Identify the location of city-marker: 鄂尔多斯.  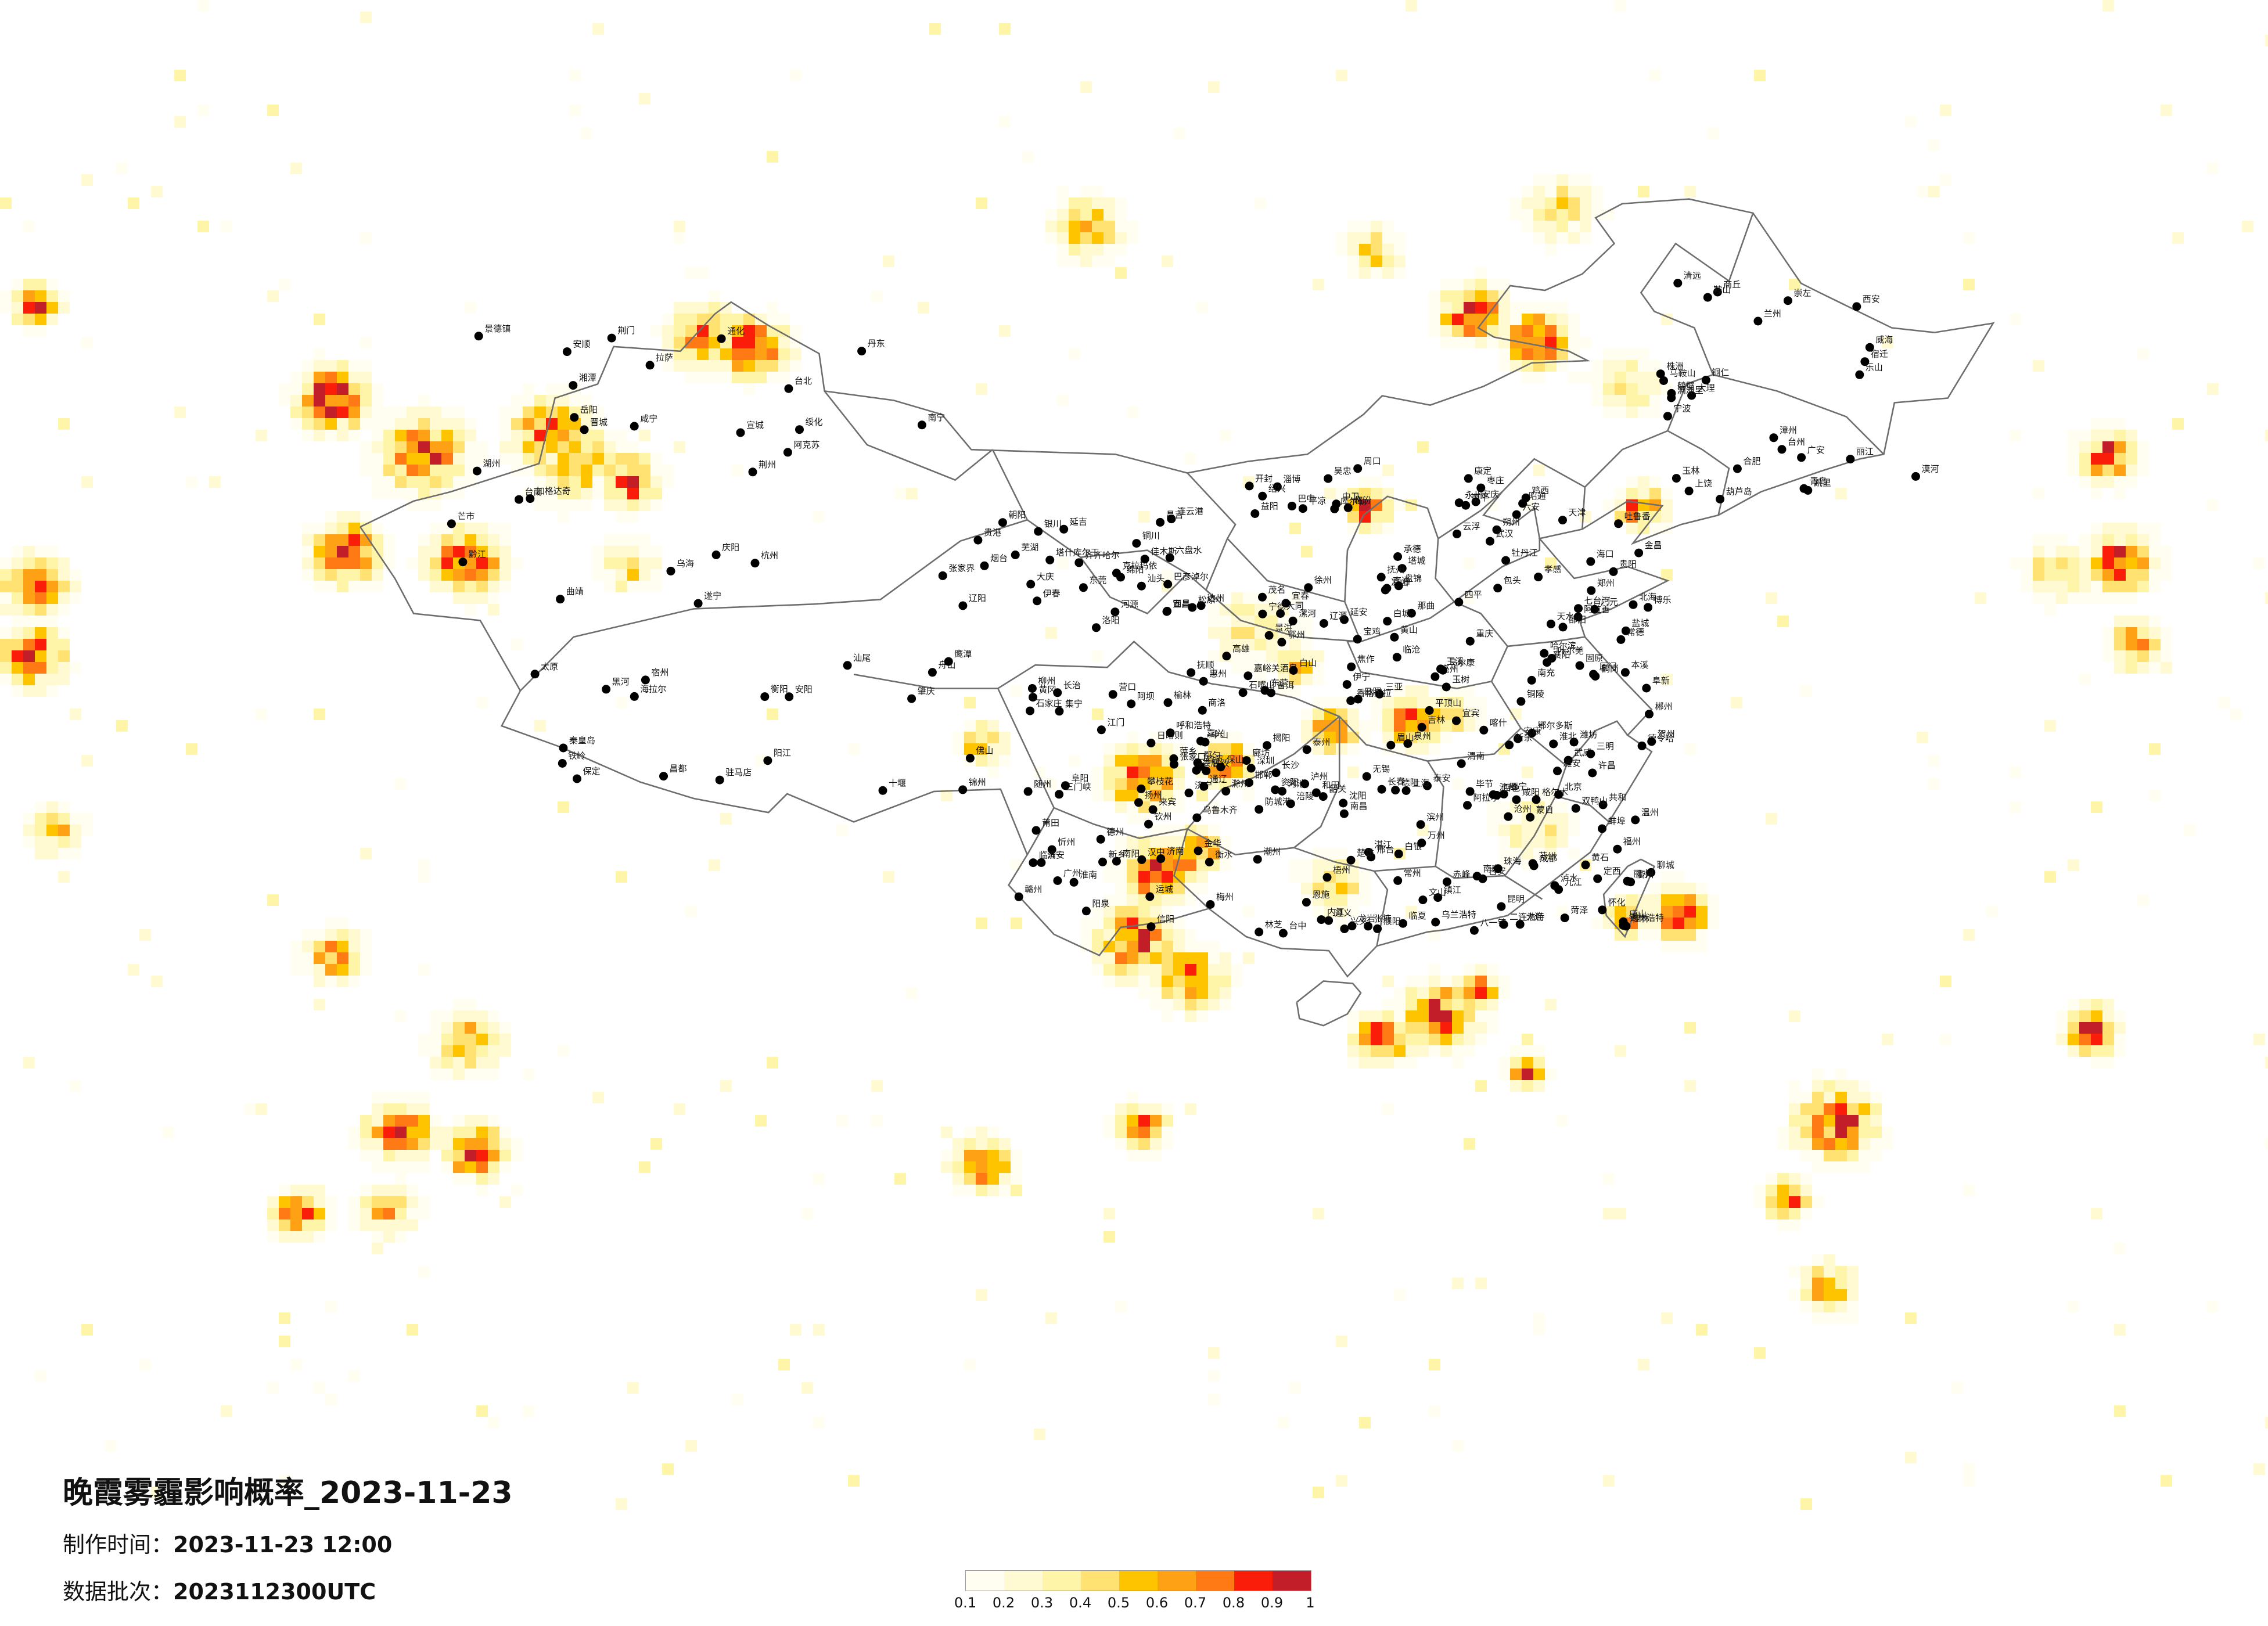
(1550, 729).